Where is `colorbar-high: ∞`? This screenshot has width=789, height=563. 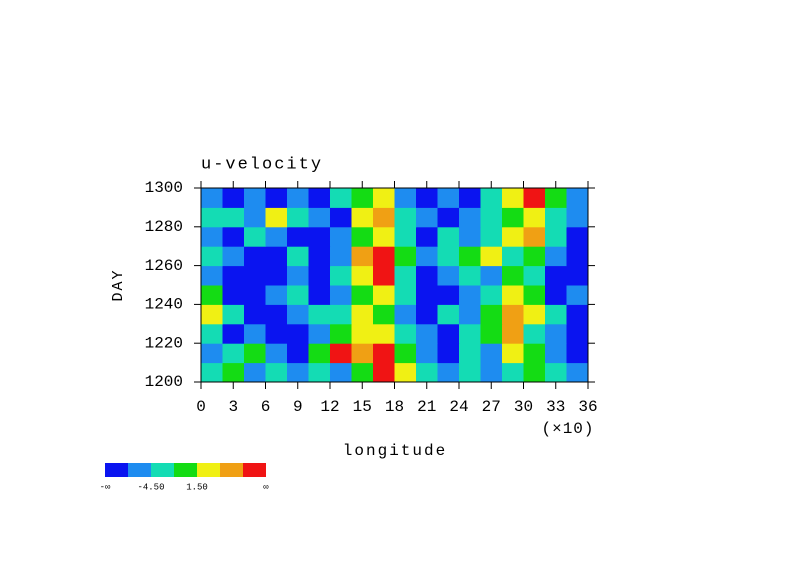
colorbar-high: ∞ is located at coordinates (266, 487).